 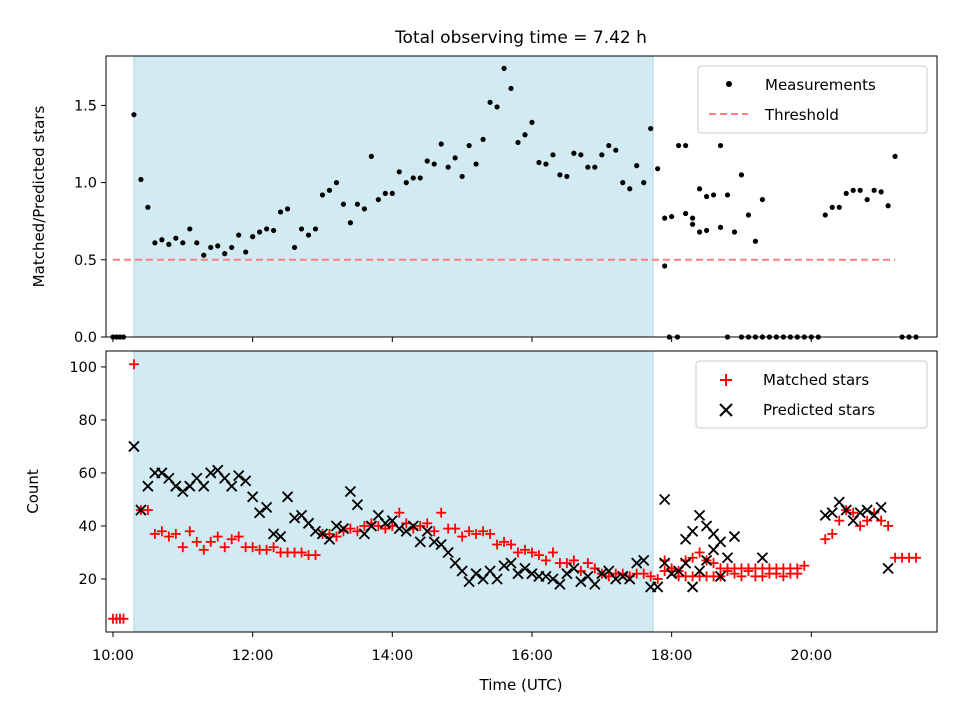 What do you see at coordinates (820, 85) in the screenshot?
I see `legend-label-measurements: Measurements` at bounding box center [820, 85].